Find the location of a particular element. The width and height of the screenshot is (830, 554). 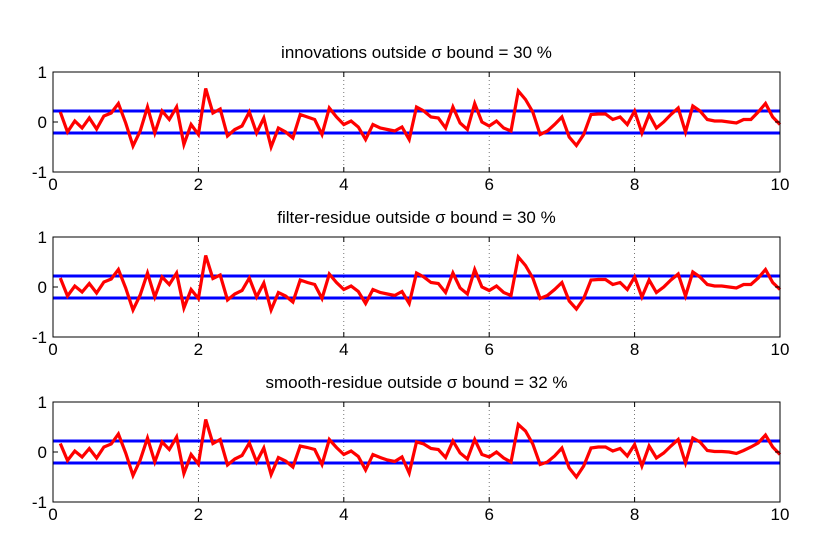

subplot-title: smooth-residue outside σ bound = 32 % is located at coordinates (416, 382).